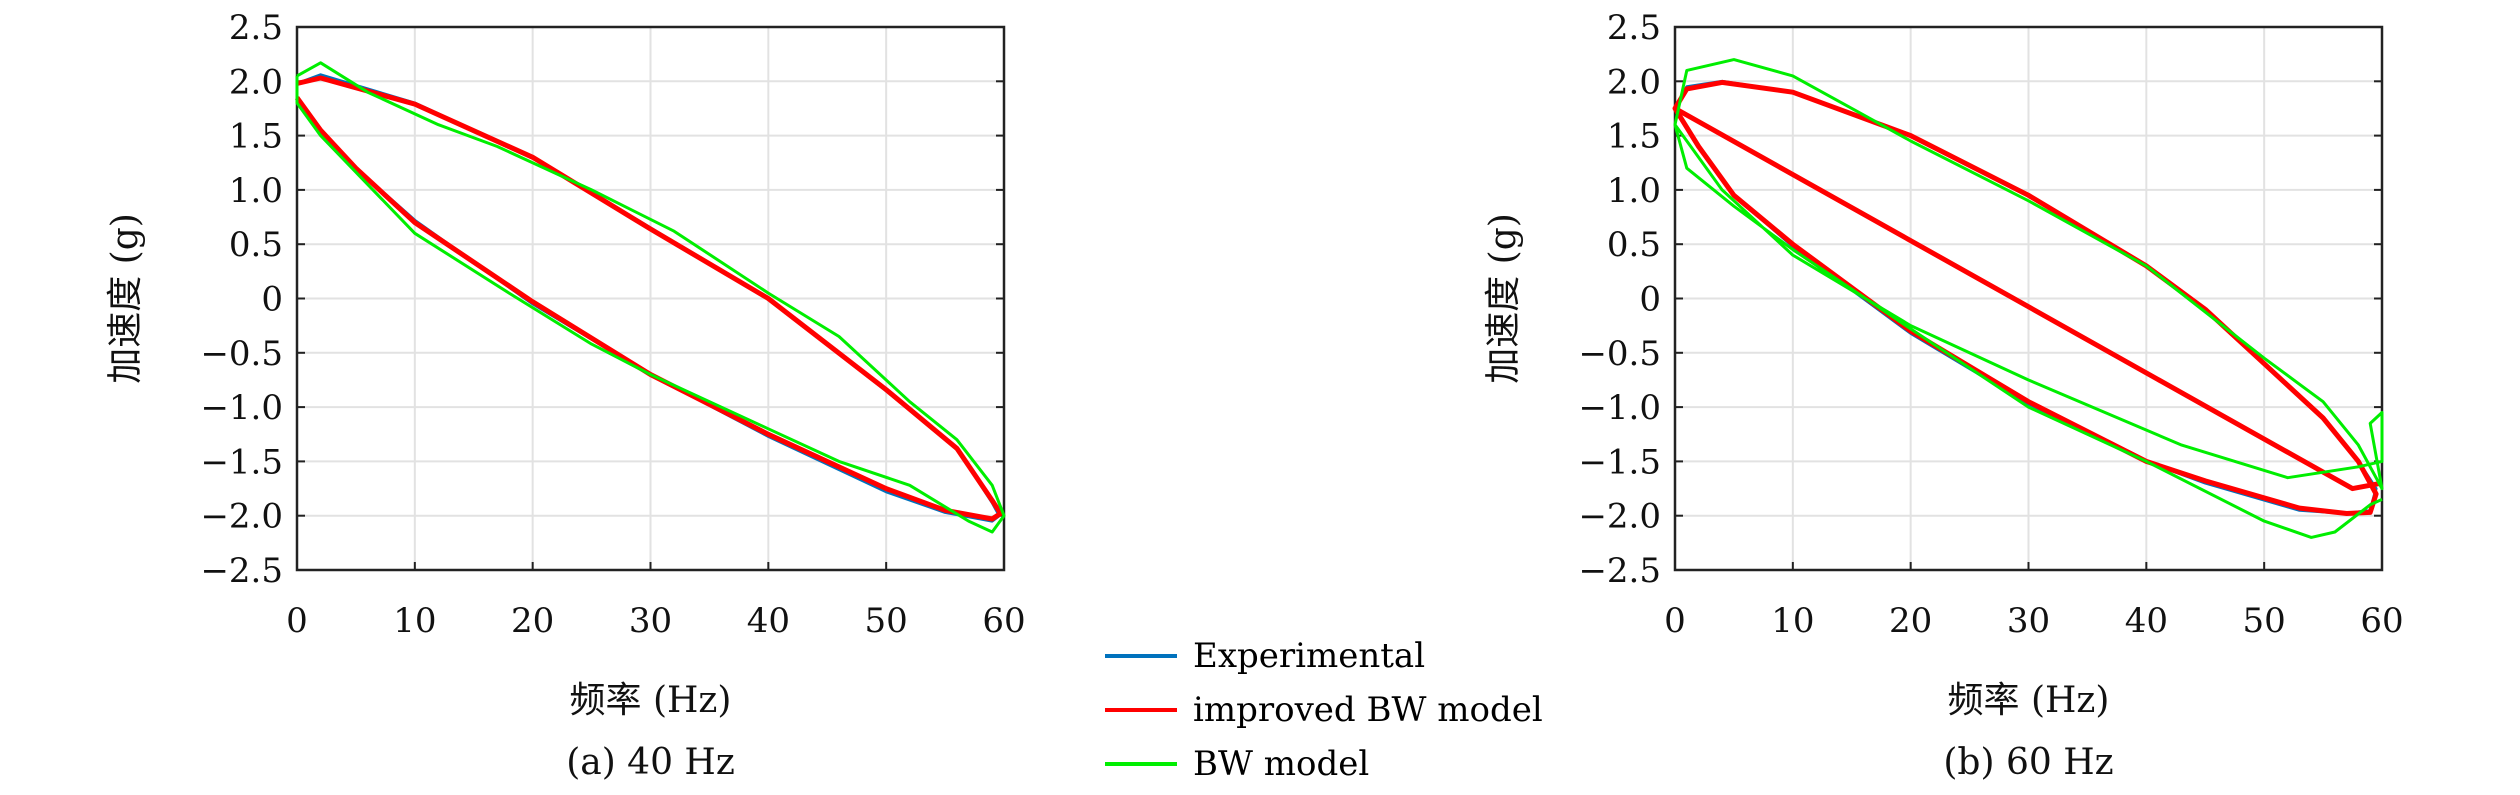 The height and width of the screenshot is (795, 2520). Describe the element at coordinates (2028, 762) in the screenshot. I see `subfigure-caption: (b) 60 Hz` at that location.